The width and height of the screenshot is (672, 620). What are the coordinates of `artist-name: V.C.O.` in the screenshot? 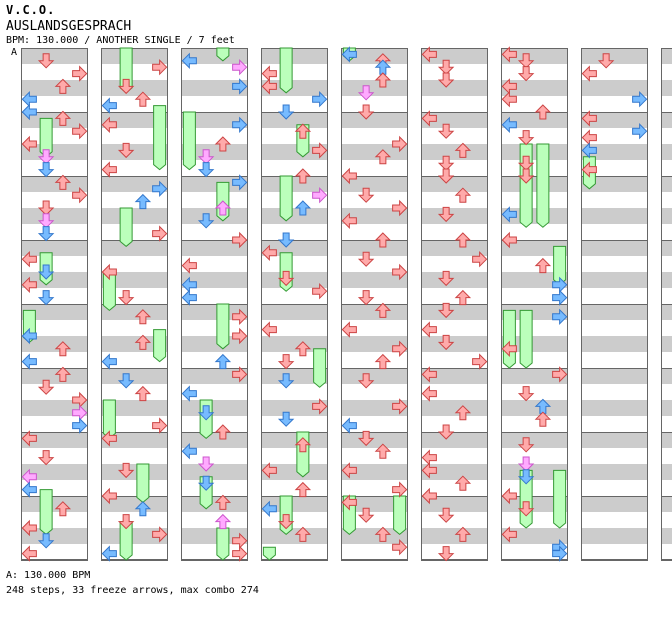 It's located at (31, 10).